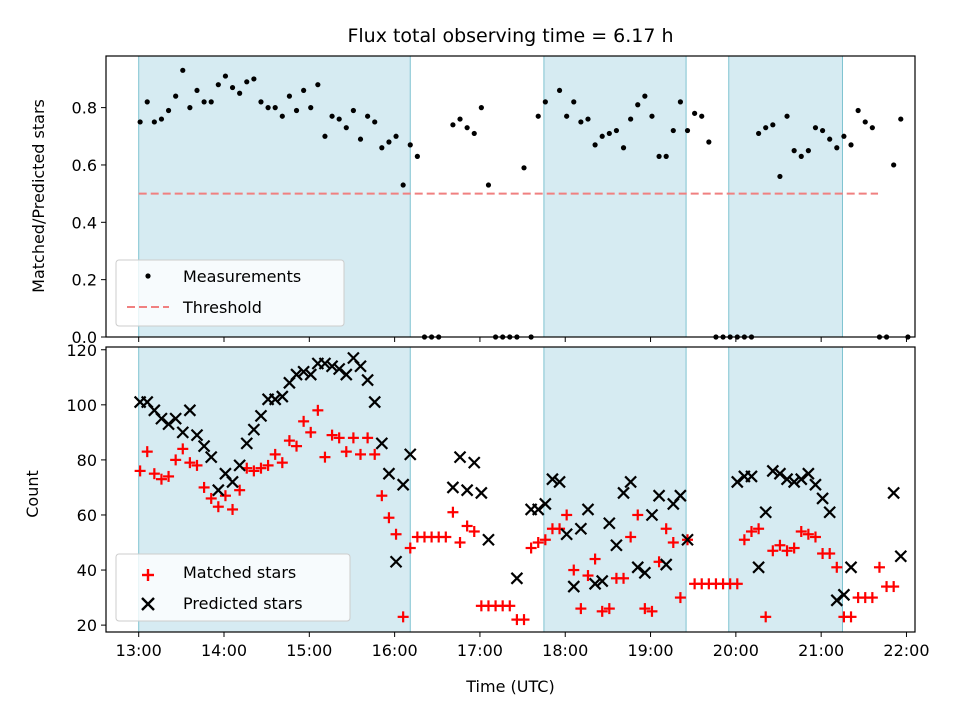 Image resolution: width=960 pixels, height=720 pixels. I want to click on bottom-legend: Matched stars Predicted stars, so click(233, 587).